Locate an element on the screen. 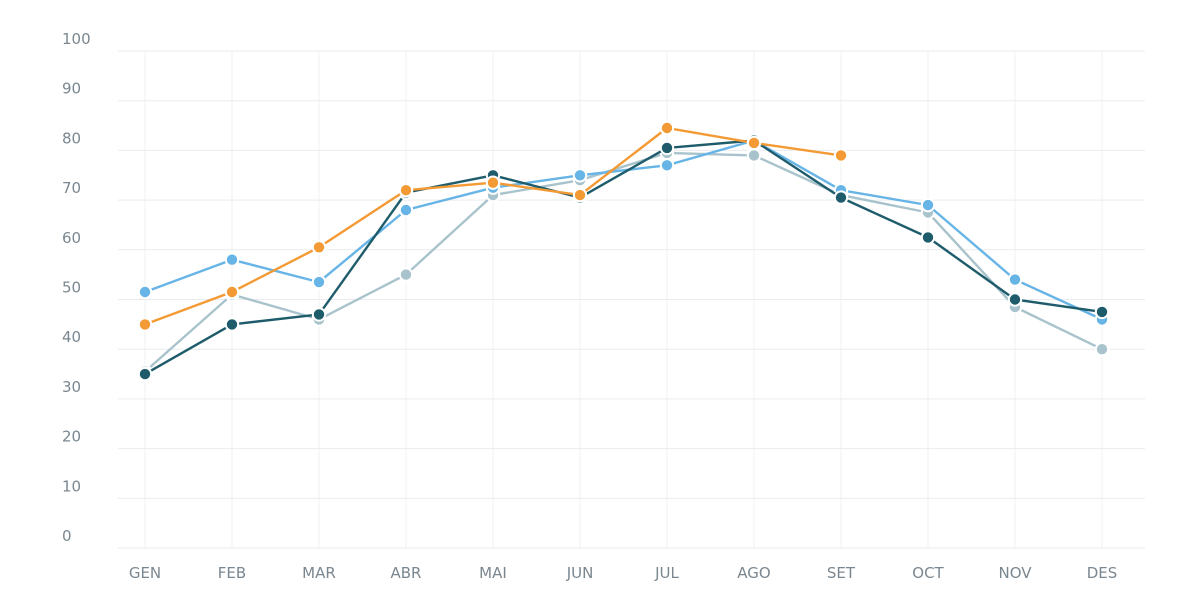 The image size is (1200, 589). y-tick-label: 20 is located at coordinates (71, 437).